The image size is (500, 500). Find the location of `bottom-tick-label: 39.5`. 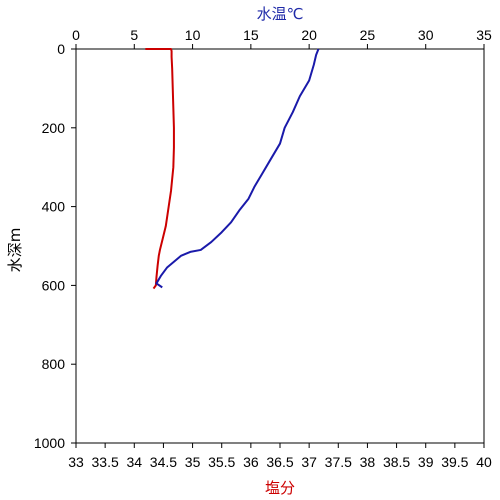

bottom-tick-label: 39.5 is located at coordinates (454, 462).